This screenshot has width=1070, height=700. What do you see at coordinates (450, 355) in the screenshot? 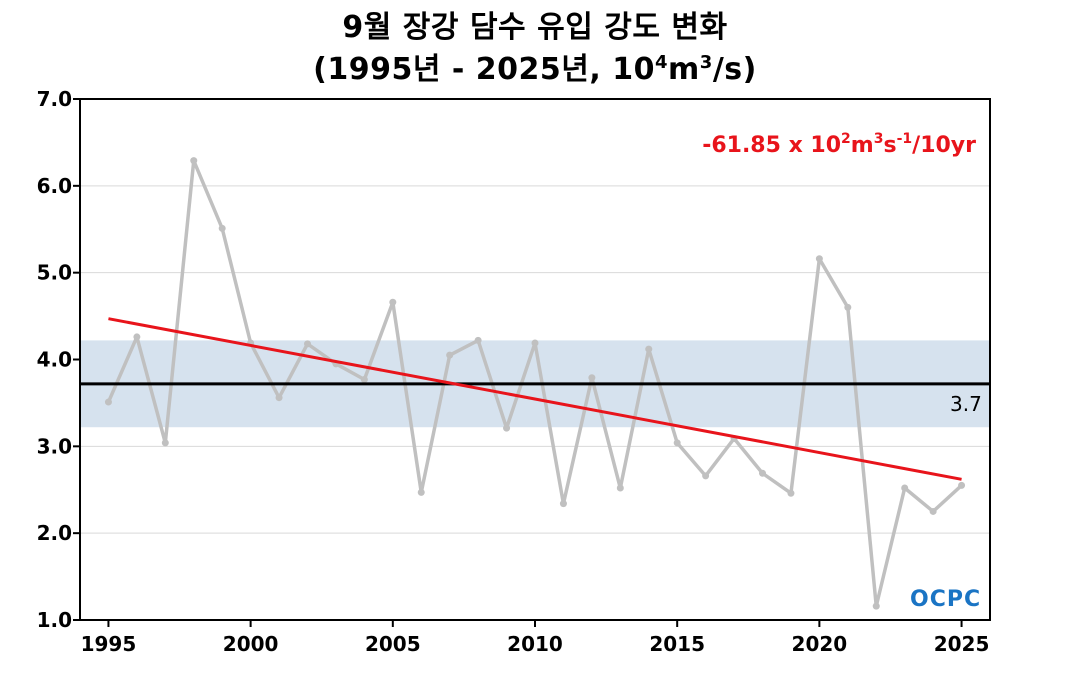
I see `data-point-2007` at bounding box center [450, 355].